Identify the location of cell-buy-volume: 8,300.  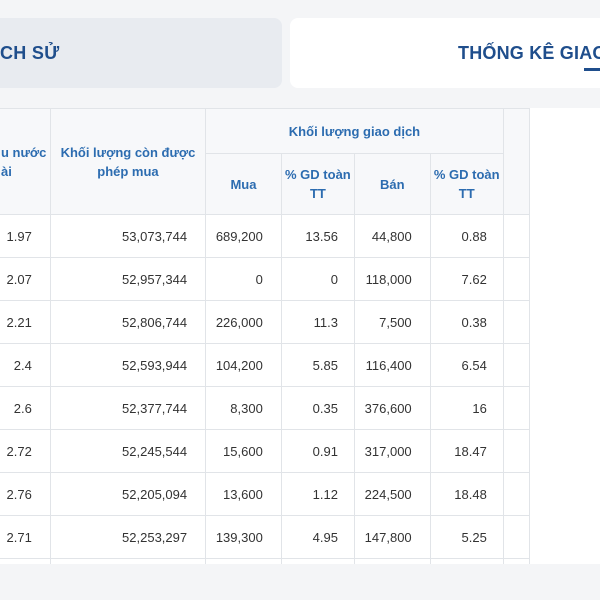
(243, 408).